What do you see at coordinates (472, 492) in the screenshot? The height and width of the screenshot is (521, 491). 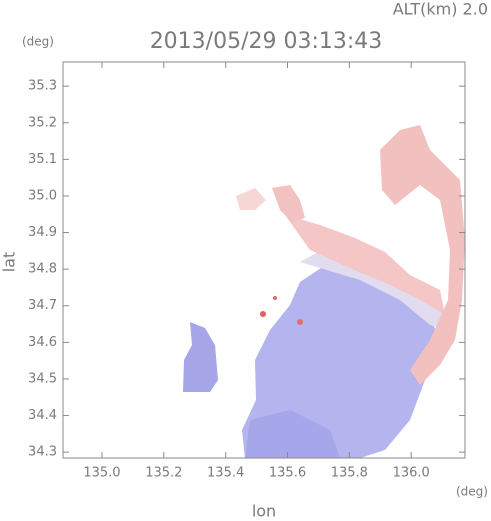 I see `x-unit: (deg)` at bounding box center [472, 492].